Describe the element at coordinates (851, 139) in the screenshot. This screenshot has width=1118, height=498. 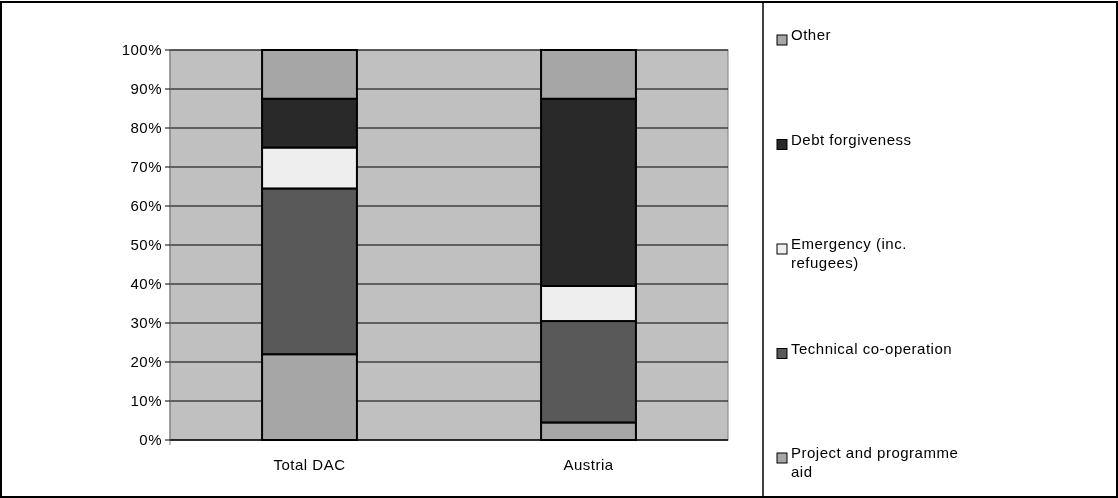
I see `legend-label: Debt forgiveness` at that location.